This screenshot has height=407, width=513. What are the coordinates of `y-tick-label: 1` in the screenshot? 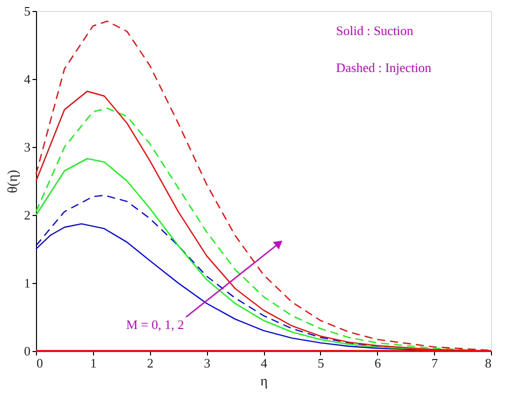 It's located at (27, 283).